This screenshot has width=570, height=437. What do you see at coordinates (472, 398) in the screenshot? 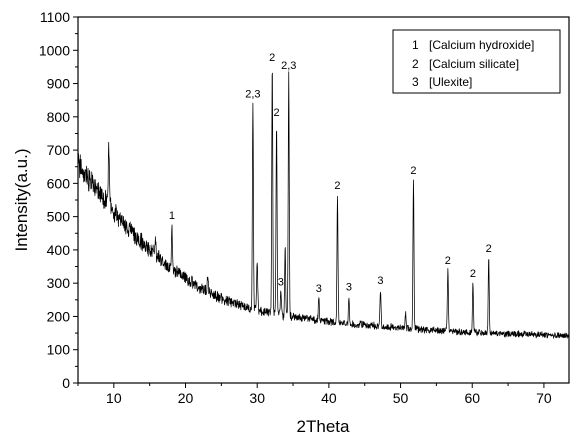
I see `x-tick-label: 60` at bounding box center [472, 398].